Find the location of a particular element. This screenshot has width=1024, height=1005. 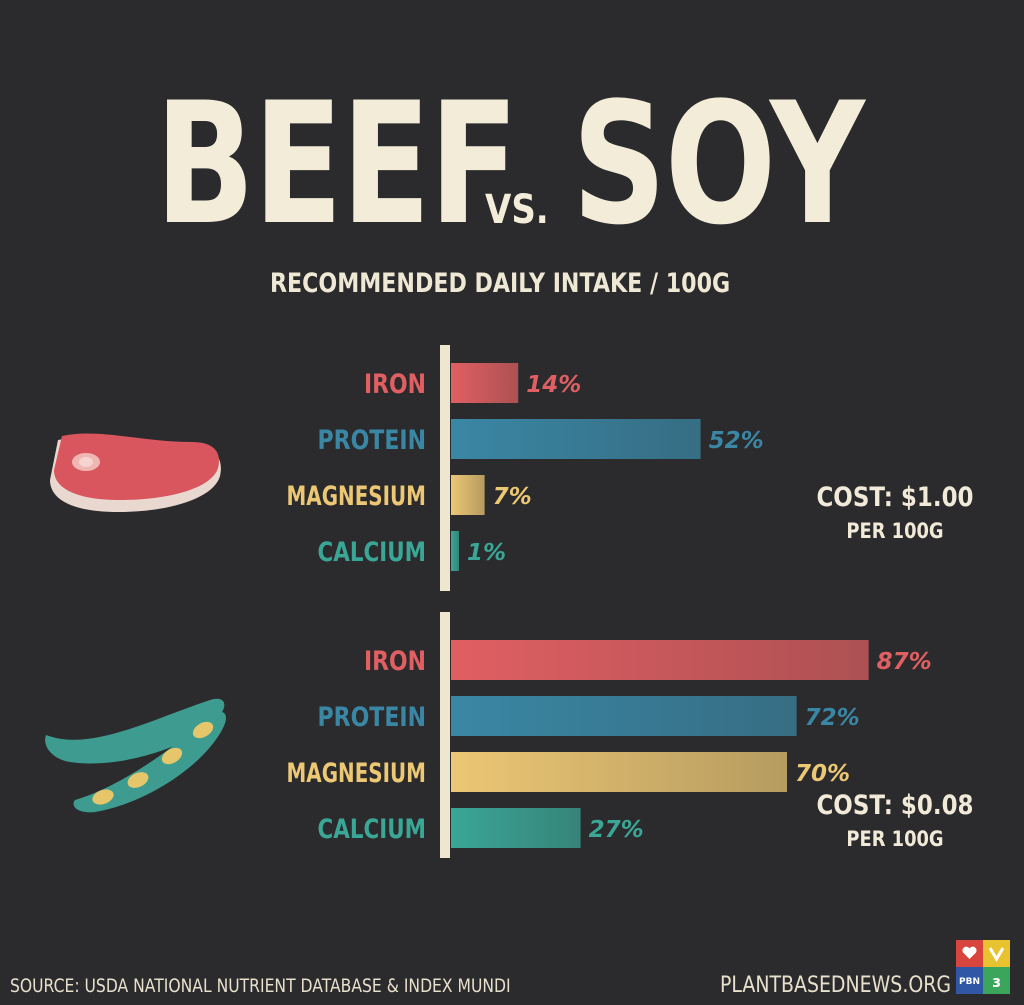

beef-bar-iron is located at coordinates (485, 383).